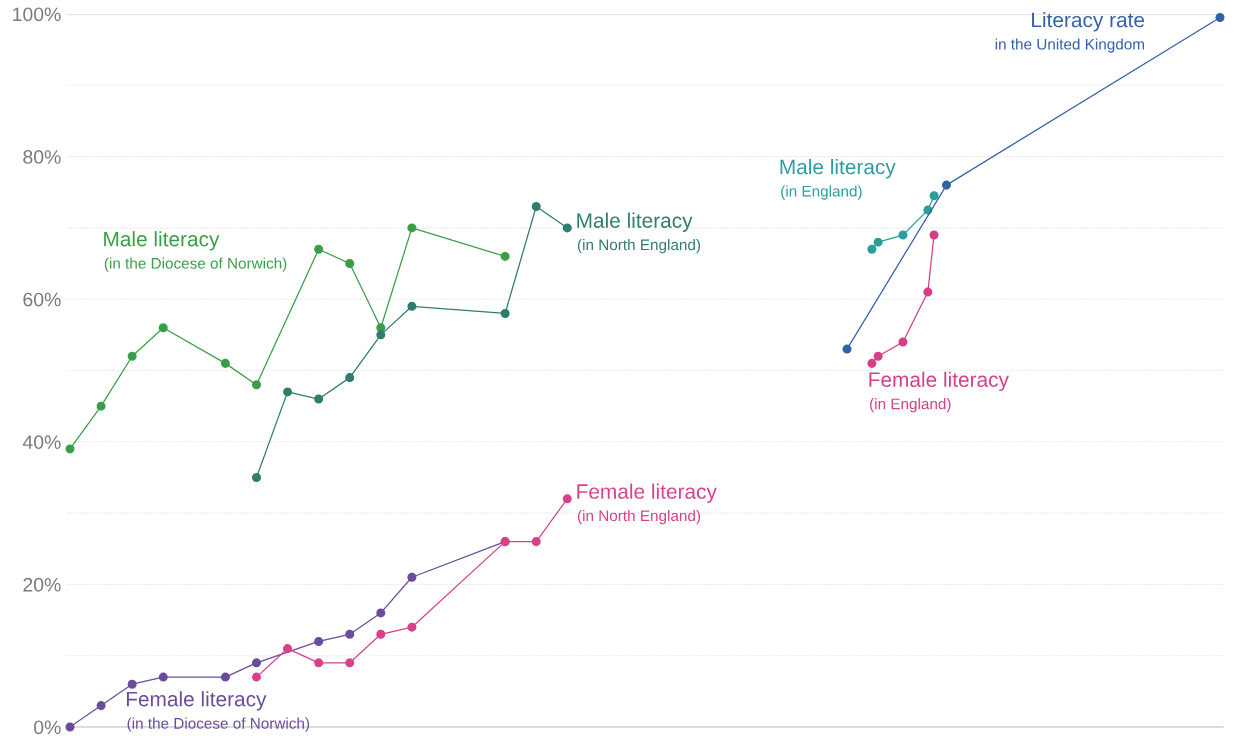  Describe the element at coordinates (195, 251) in the screenshot. I see `series-label: Male literacy (in the Diocese of Norwich)` at that location.